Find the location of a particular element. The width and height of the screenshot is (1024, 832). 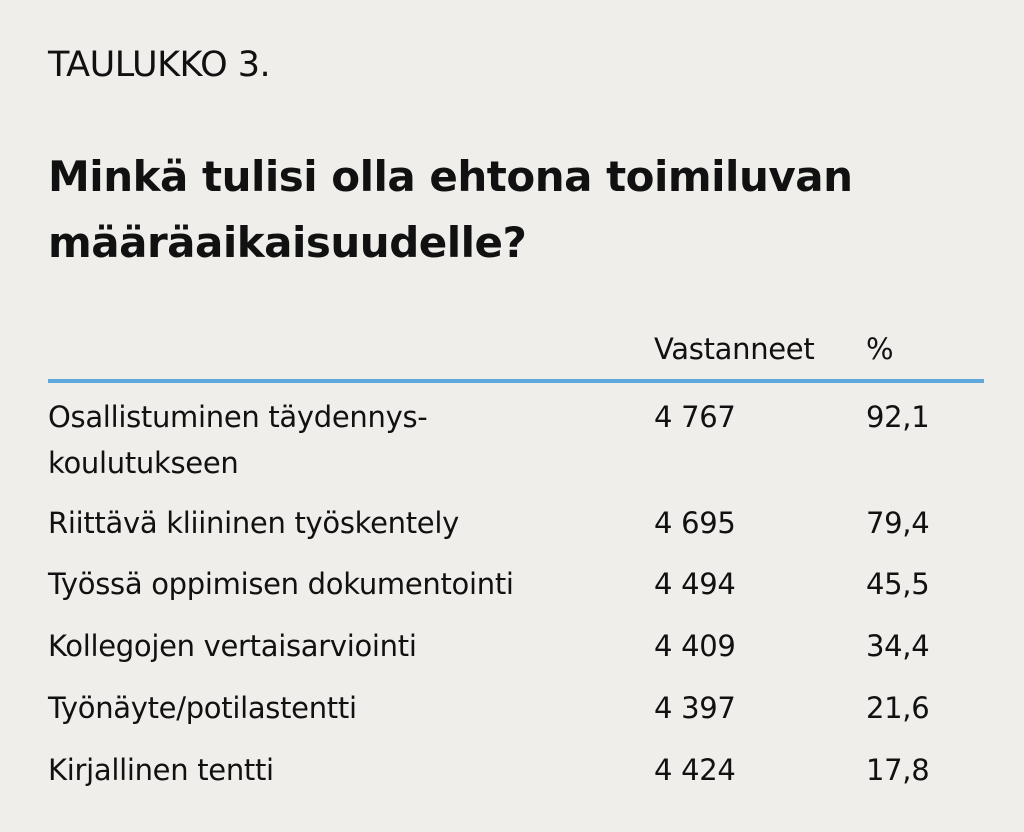

row-percent: 79,4 is located at coordinates (898, 523).